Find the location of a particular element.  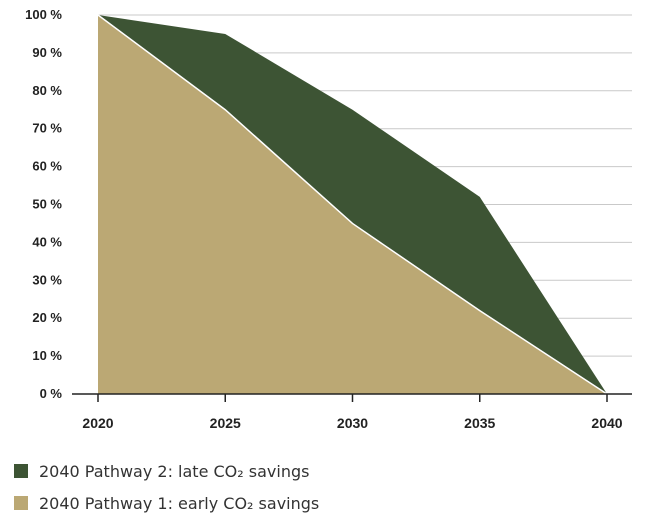

y-tick-label: 50 % is located at coordinates (47, 204).